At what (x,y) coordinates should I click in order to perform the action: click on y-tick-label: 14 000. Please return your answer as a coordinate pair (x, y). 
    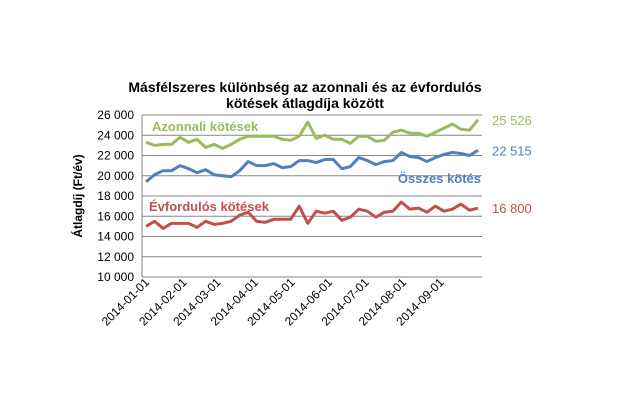
    Looking at the image, I should click on (115, 237).